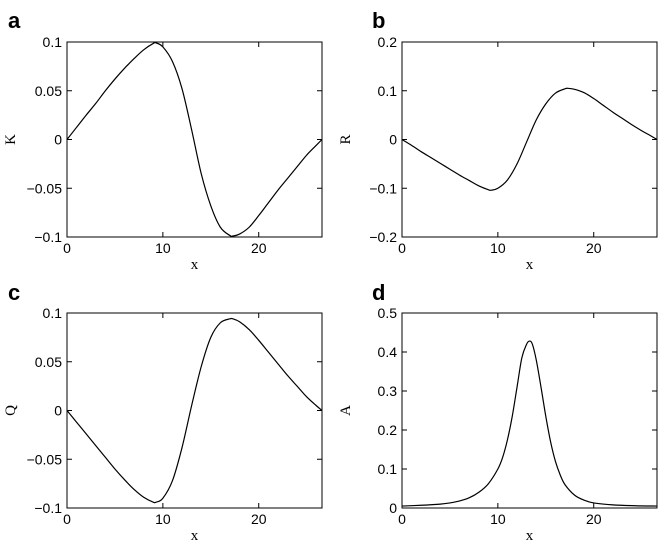 This screenshot has height=544, width=664. I want to click on panel-c-ylabel: Q, so click(11, 410).